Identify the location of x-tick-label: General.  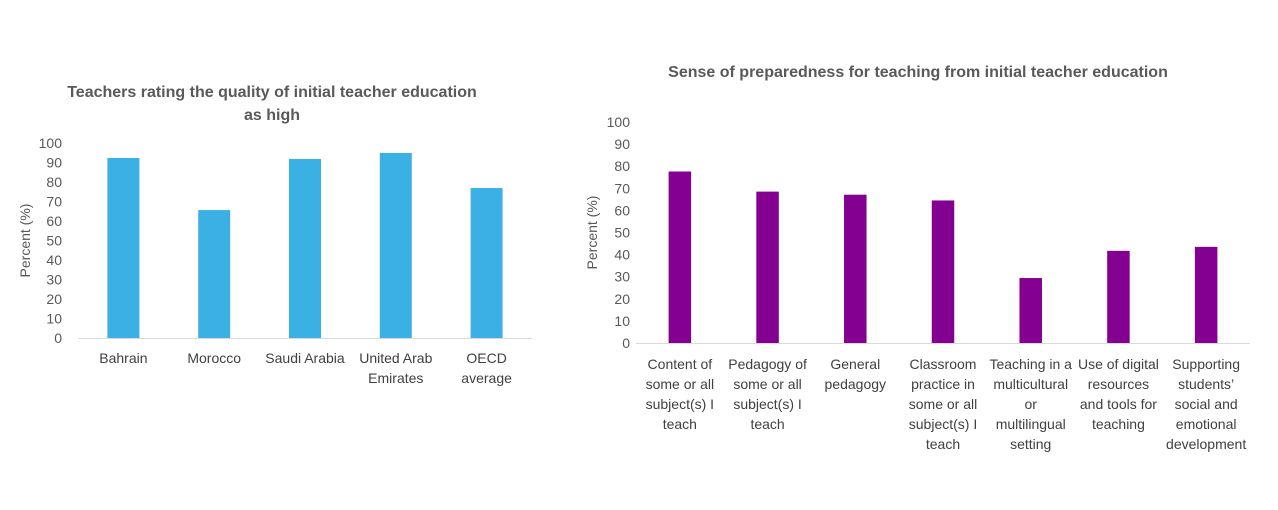
(855, 364).